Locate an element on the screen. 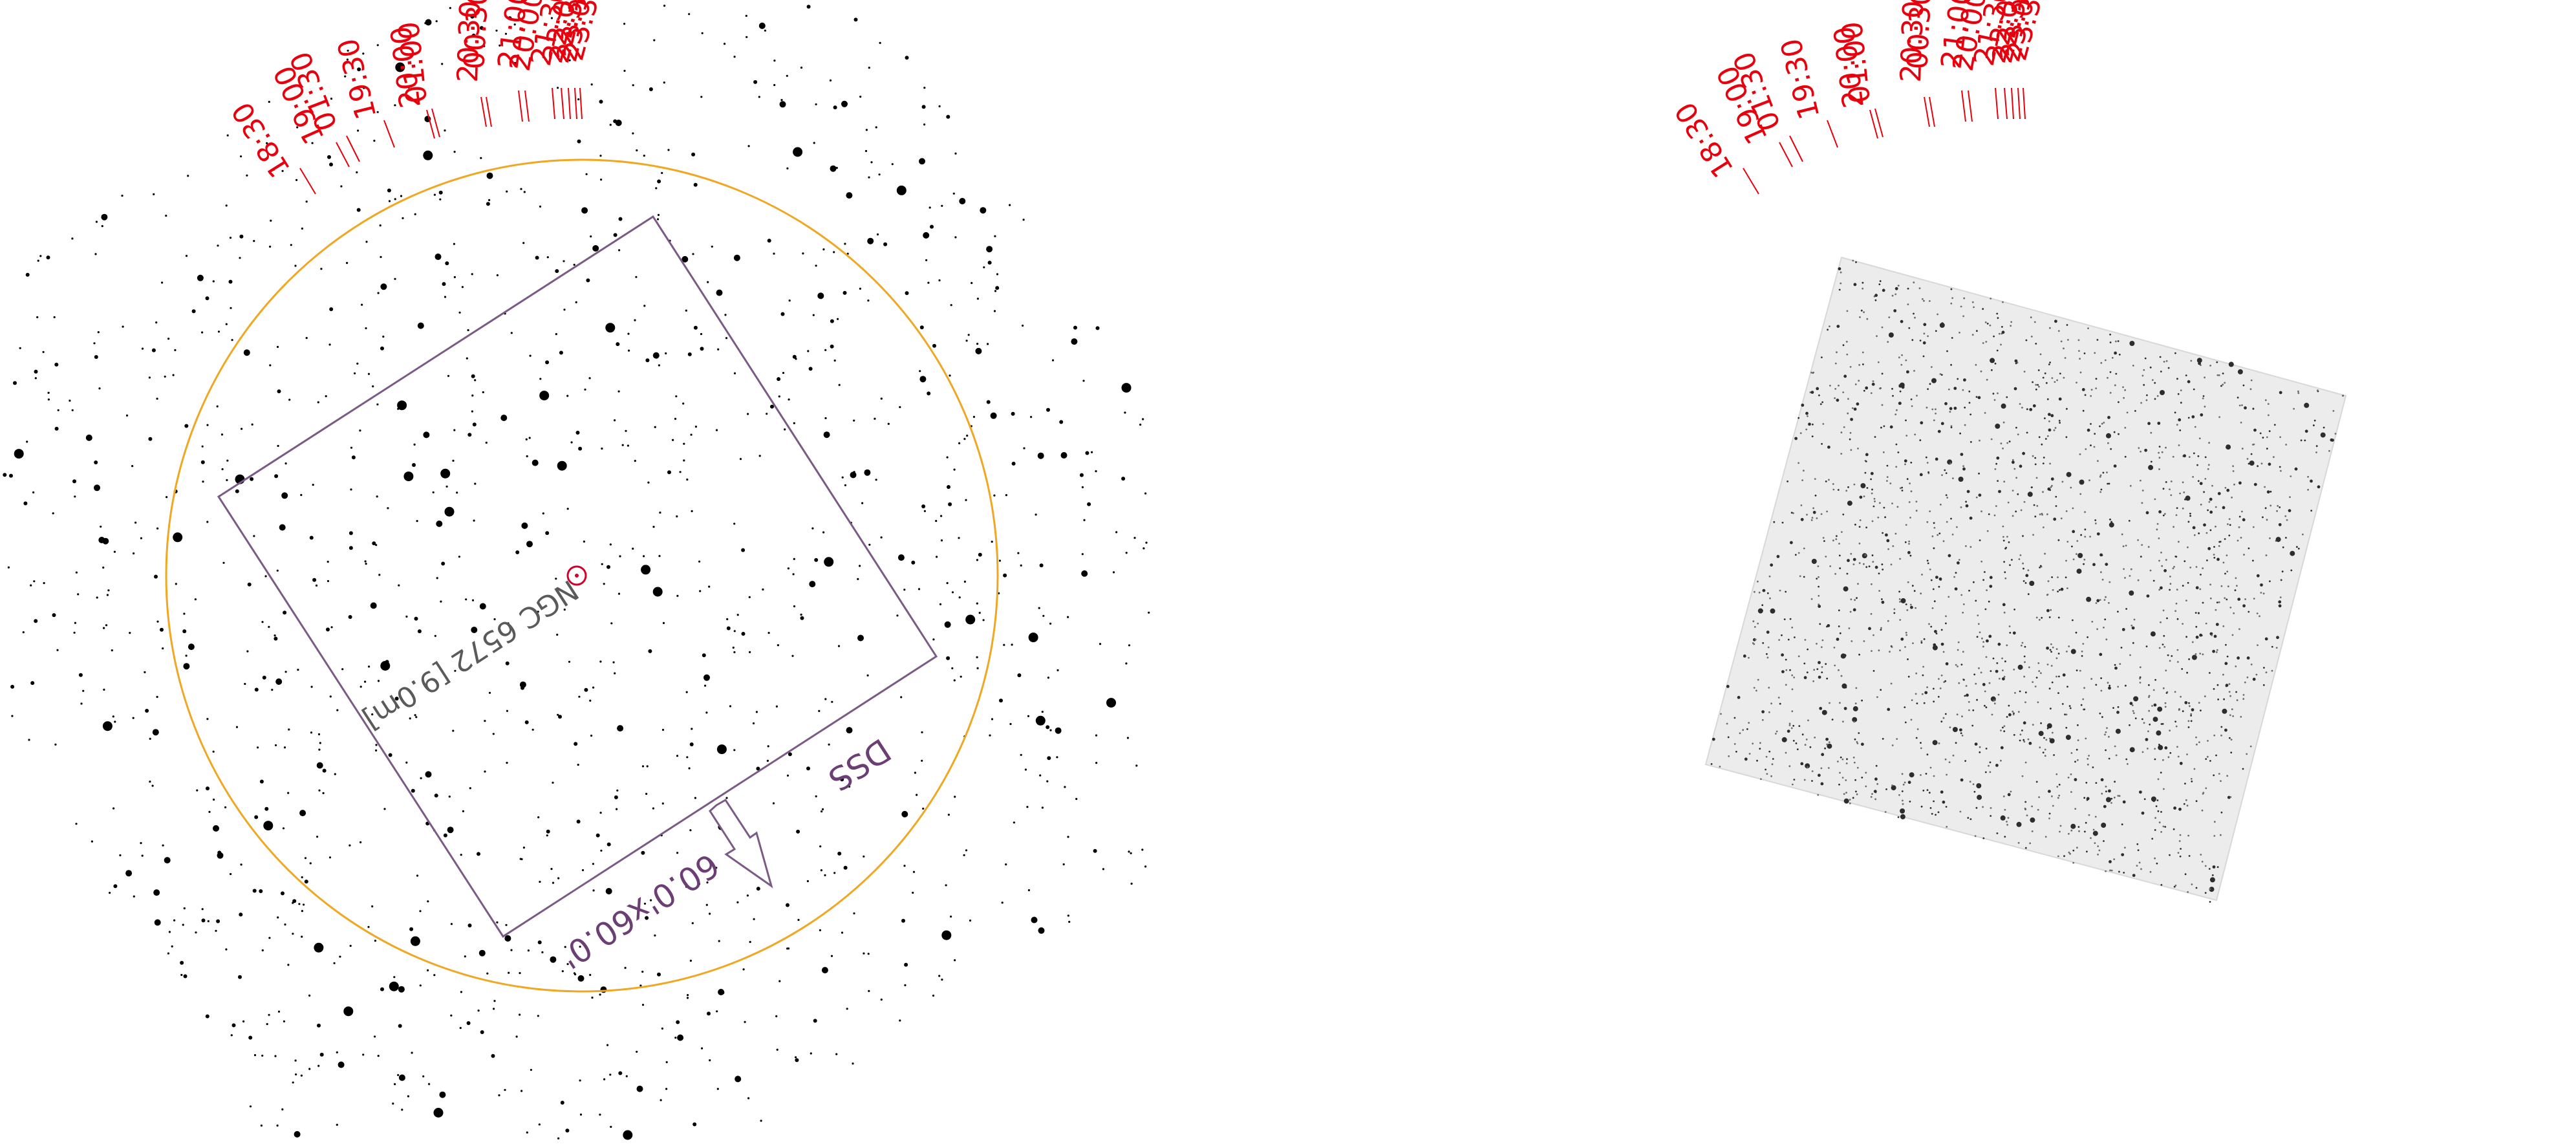 The height and width of the screenshot is (1146, 2576). time-label: 00:30 is located at coordinates (1920, 35).